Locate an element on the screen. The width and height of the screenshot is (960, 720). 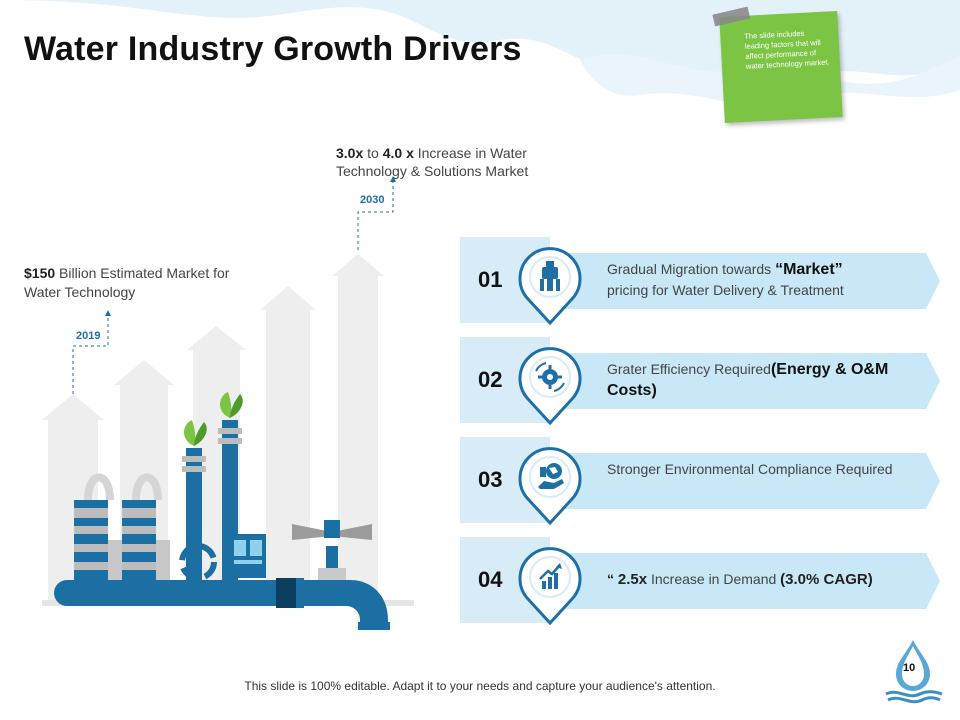
driver-text: “ 2.5x Increase in Demand (3.0% CAGR) is located at coordinates (757, 579).